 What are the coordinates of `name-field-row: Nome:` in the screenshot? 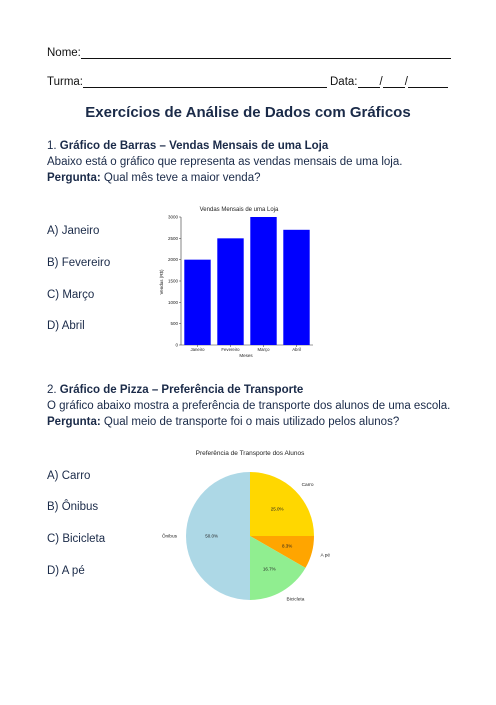 It's located at (249, 52).